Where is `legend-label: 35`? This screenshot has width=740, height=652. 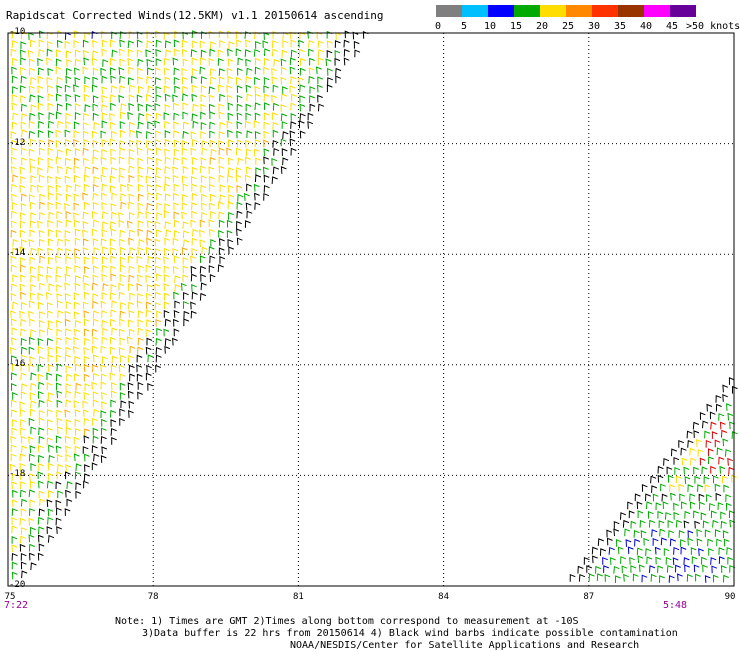 legend-label: 35 is located at coordinates (620, 26).